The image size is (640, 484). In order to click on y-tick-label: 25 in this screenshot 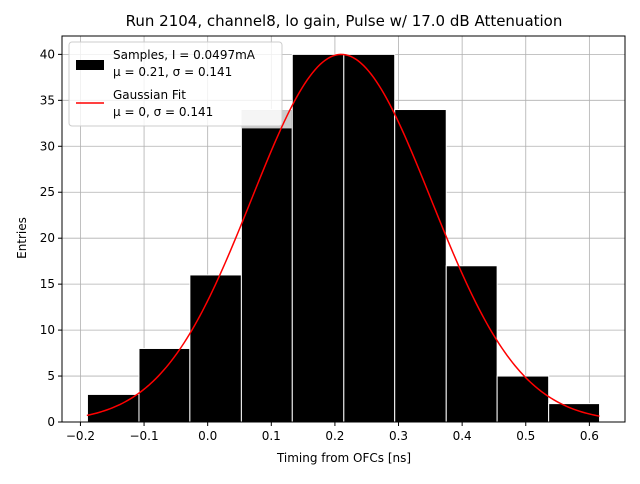, I will do `click(47, 192)`.